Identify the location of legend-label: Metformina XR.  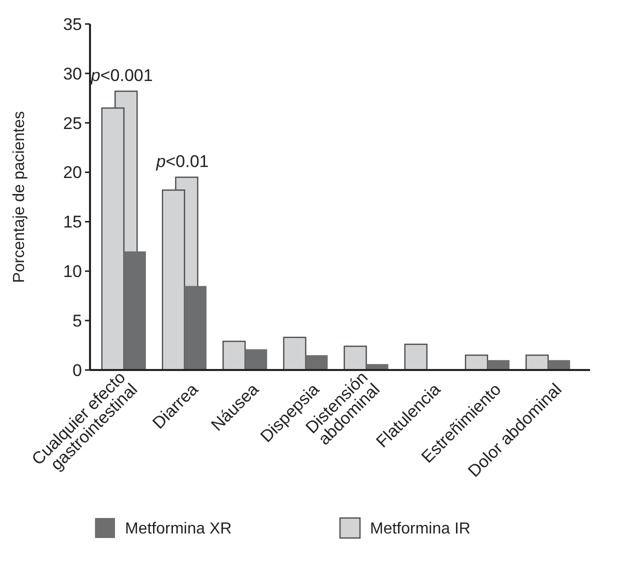
(178, 529).